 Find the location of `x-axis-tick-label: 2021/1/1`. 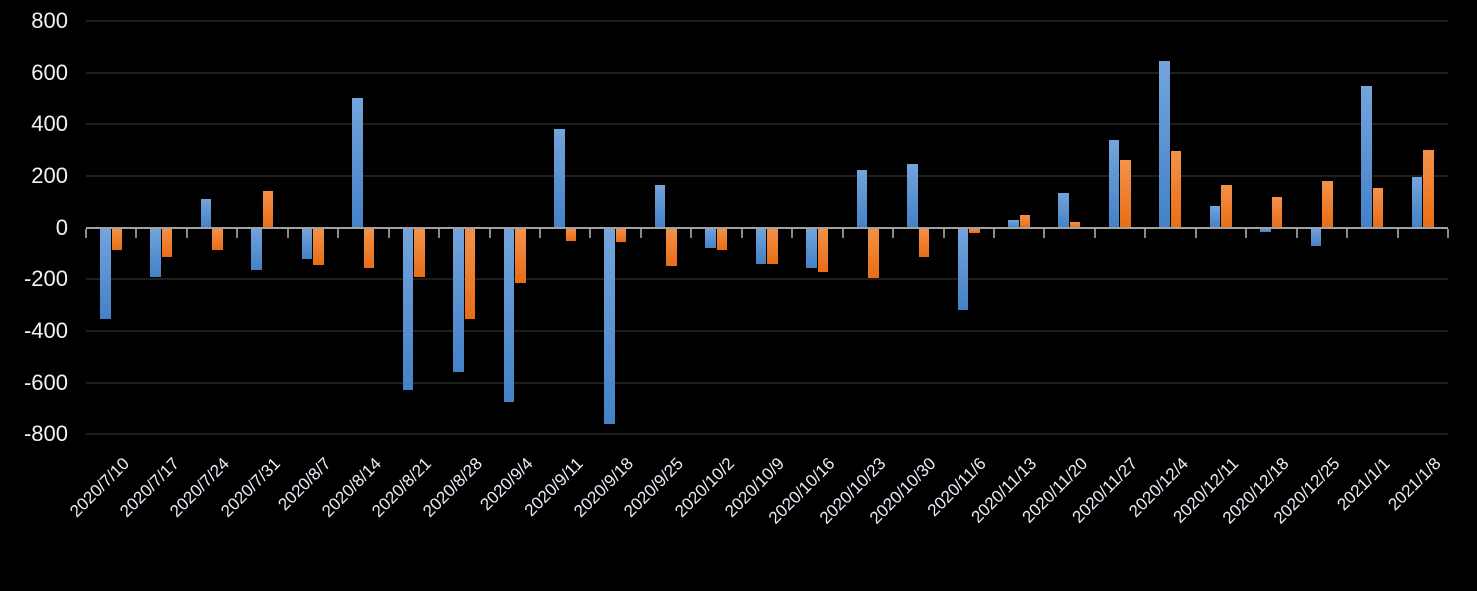

x-axis-tick-label: 2021/1/1 is located at coordinates (1363, 484).